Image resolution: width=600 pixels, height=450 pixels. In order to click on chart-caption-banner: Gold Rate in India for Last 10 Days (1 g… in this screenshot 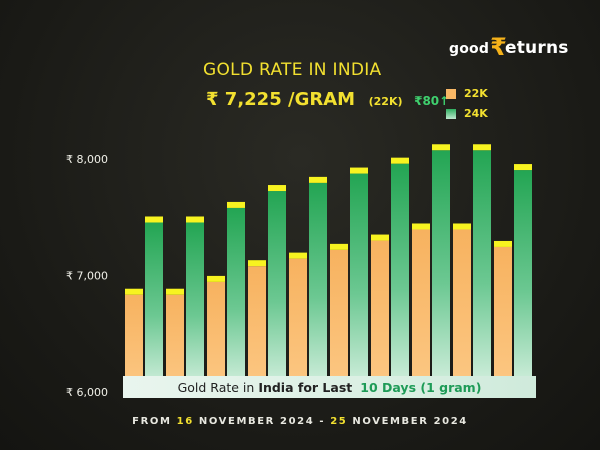, I will do `click(329, 387)`.